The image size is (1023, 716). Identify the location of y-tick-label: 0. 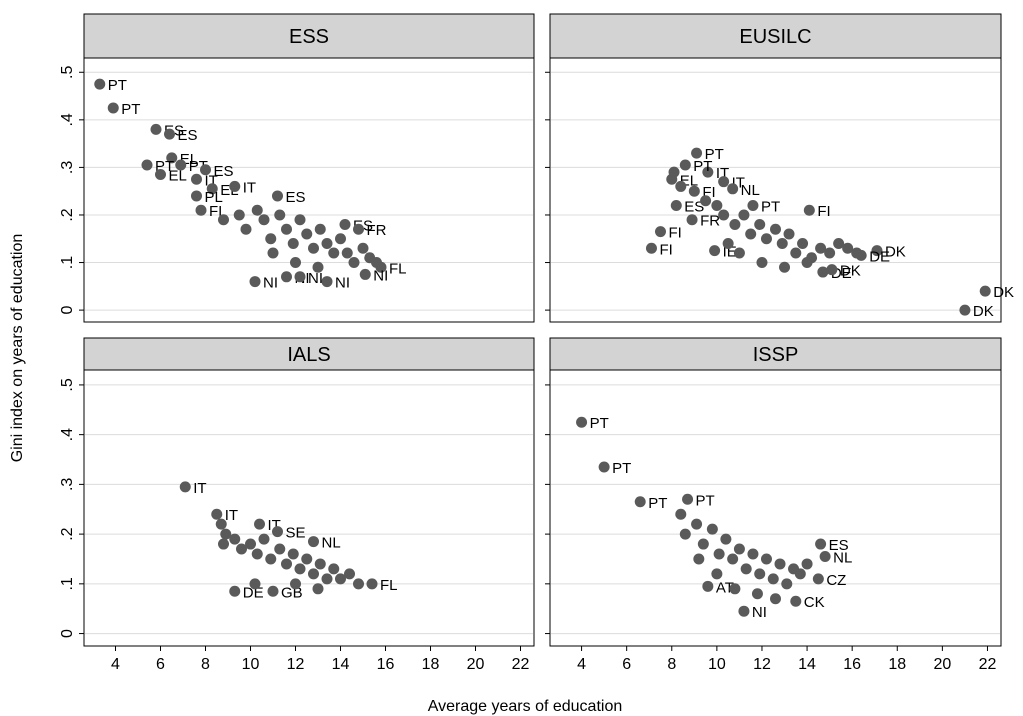
(67, 310).